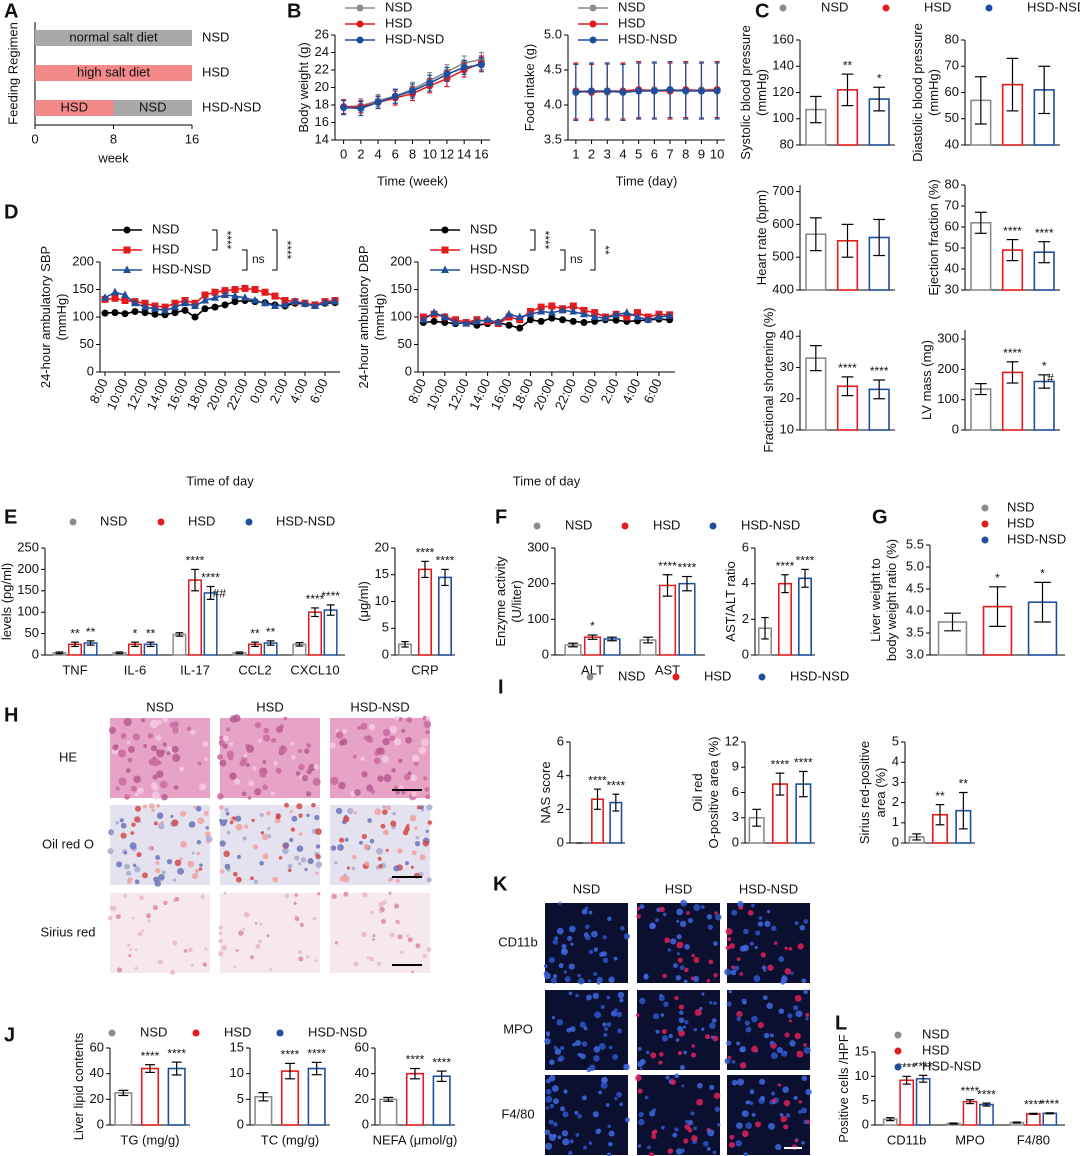 The width and height of the screenshot is (1080, 1156). What do you see at coordinates (735, 791) in the screenshot?
I see `y-tick-label: 6` at bounding box center [735, 791].